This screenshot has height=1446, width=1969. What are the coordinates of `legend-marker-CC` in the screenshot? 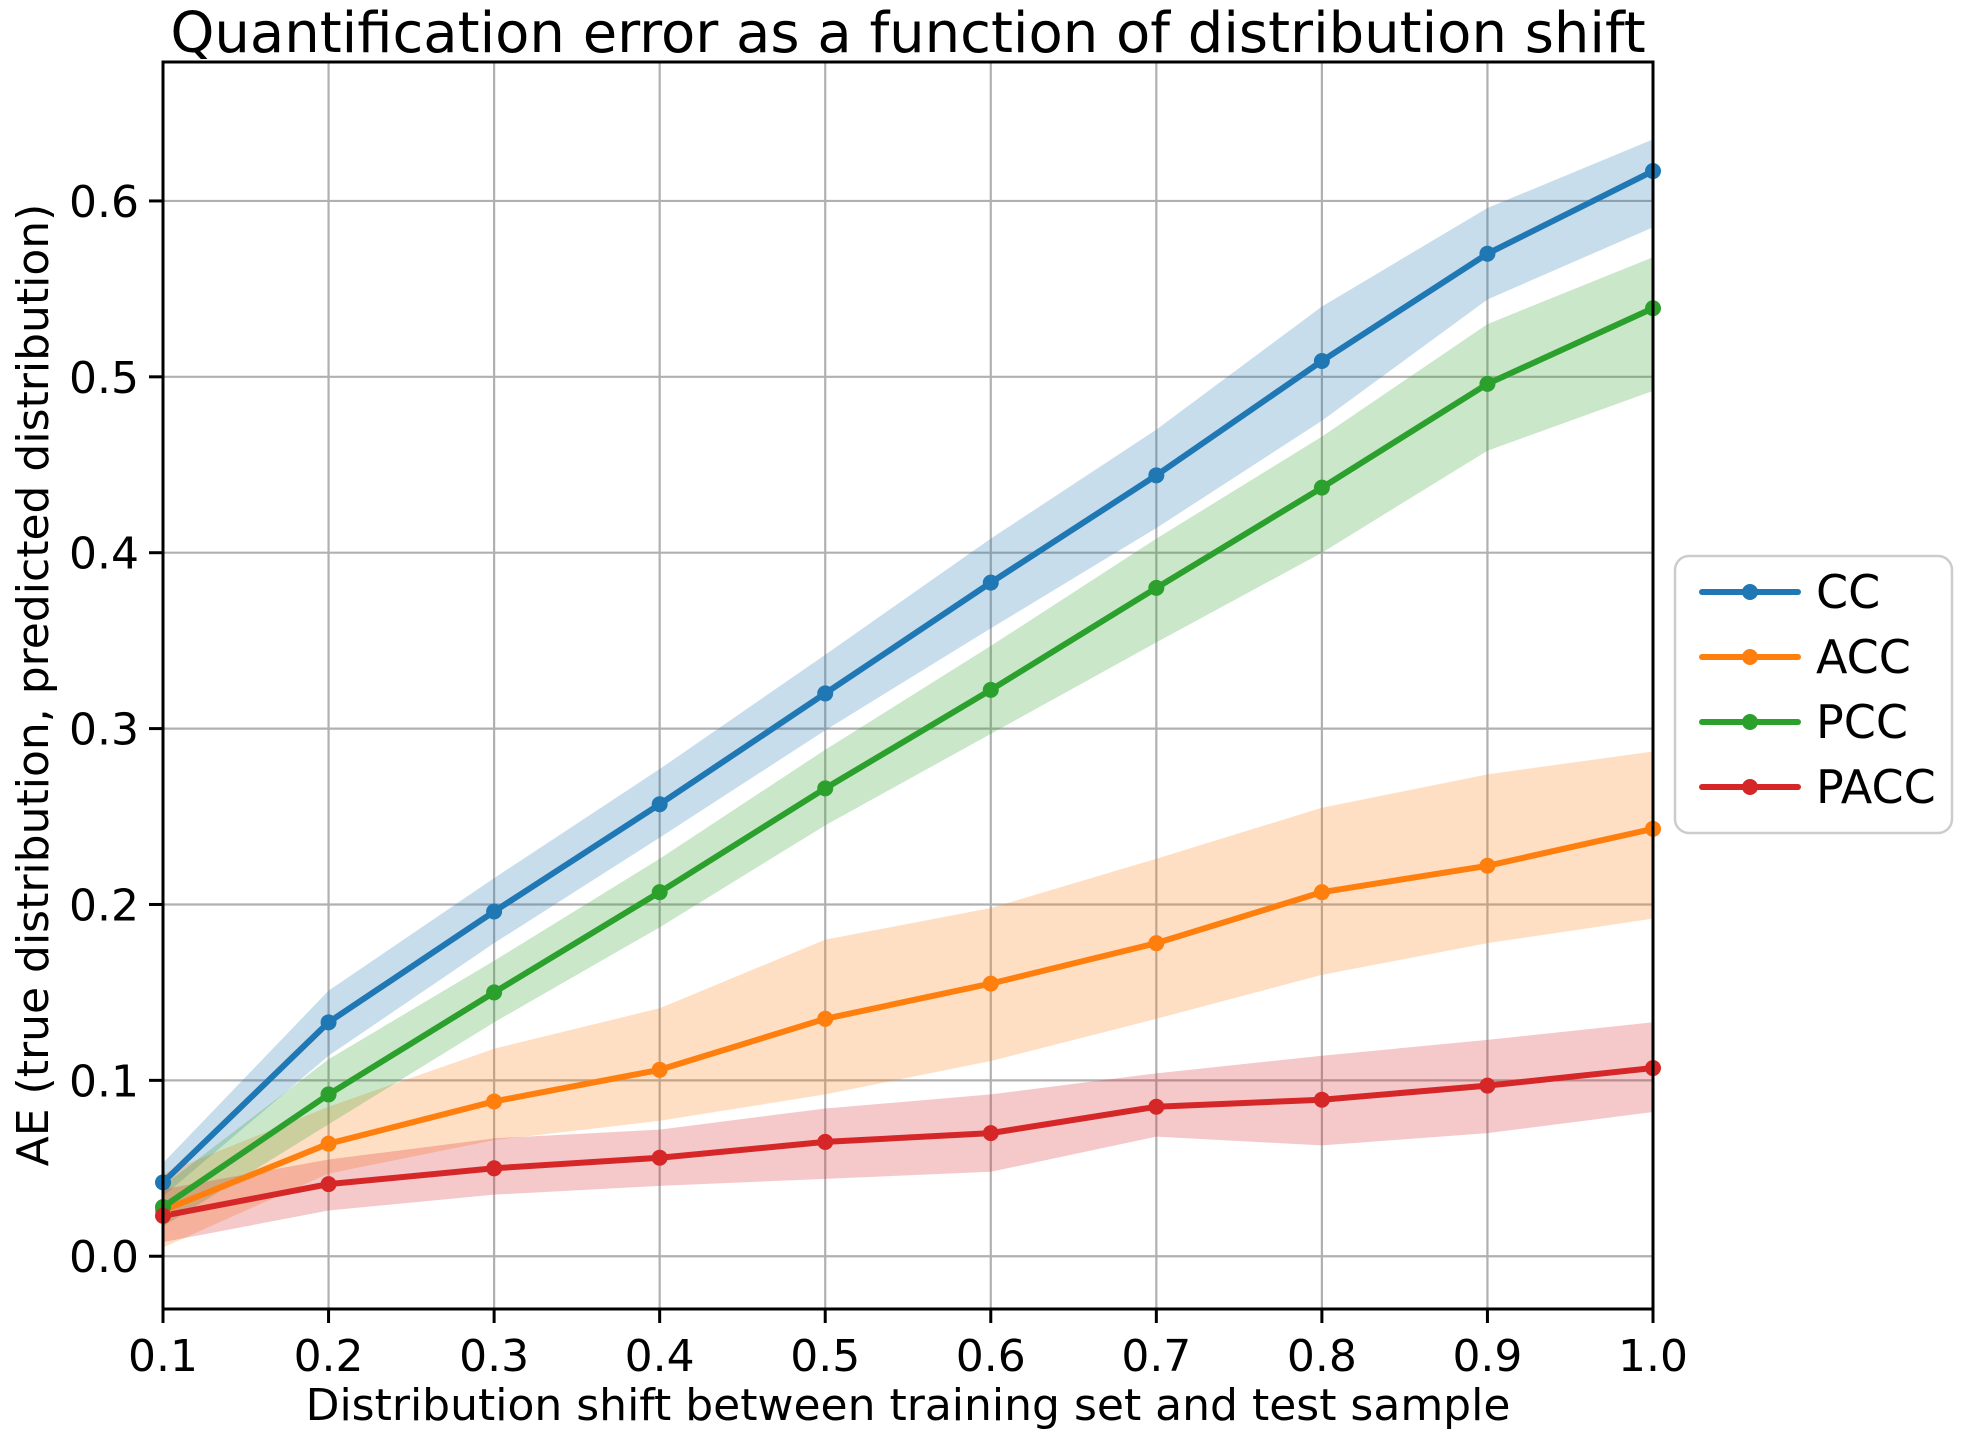 It's located at (1750, 592).